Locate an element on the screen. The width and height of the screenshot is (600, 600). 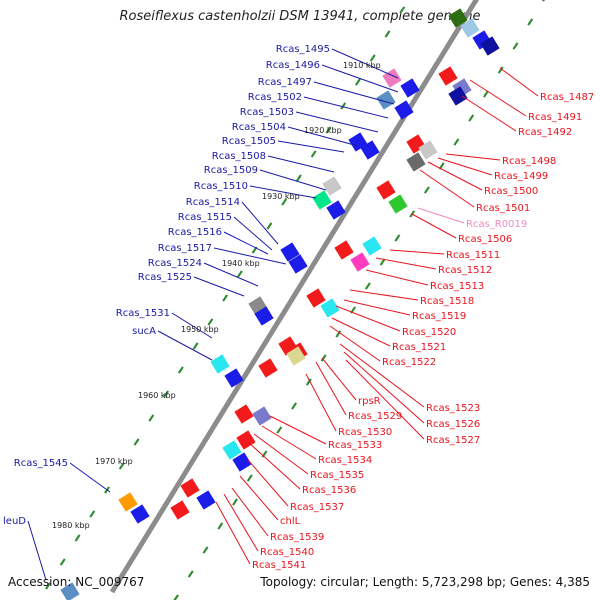
right-gene-label: Rcas_1521 is located at coordinates (419, 347).